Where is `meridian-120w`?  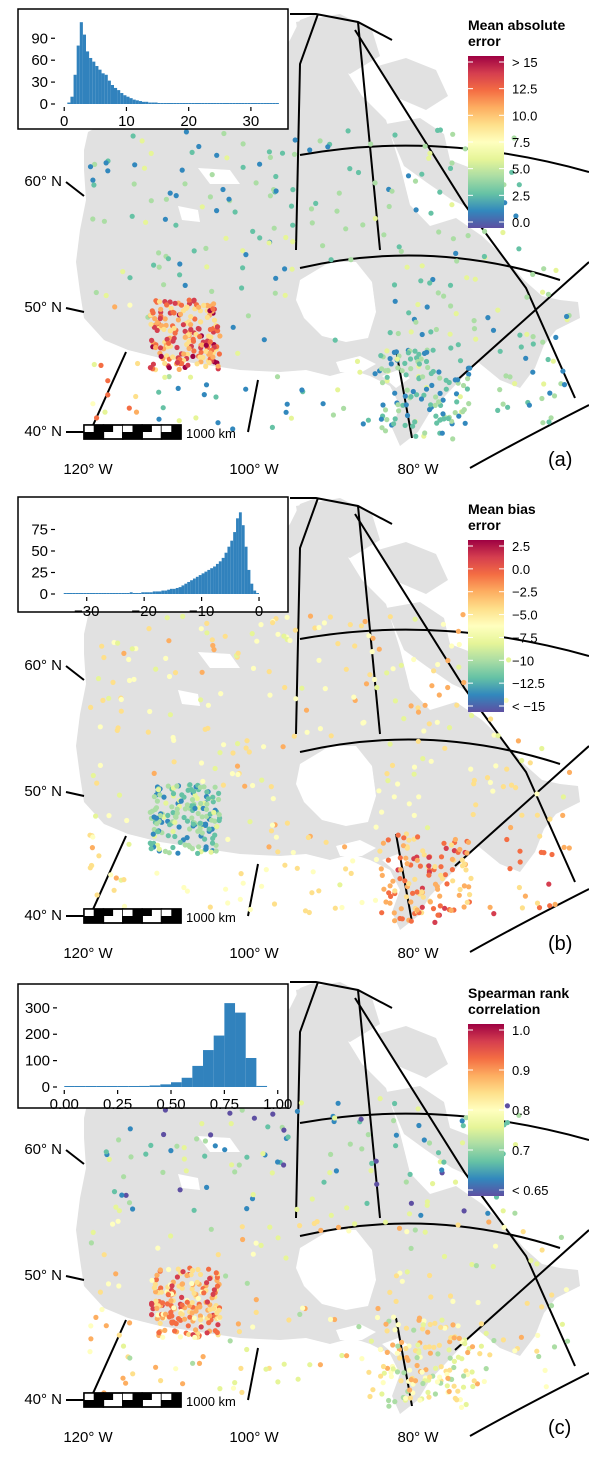 meridian-120w is located at coordinates (108, 1360).